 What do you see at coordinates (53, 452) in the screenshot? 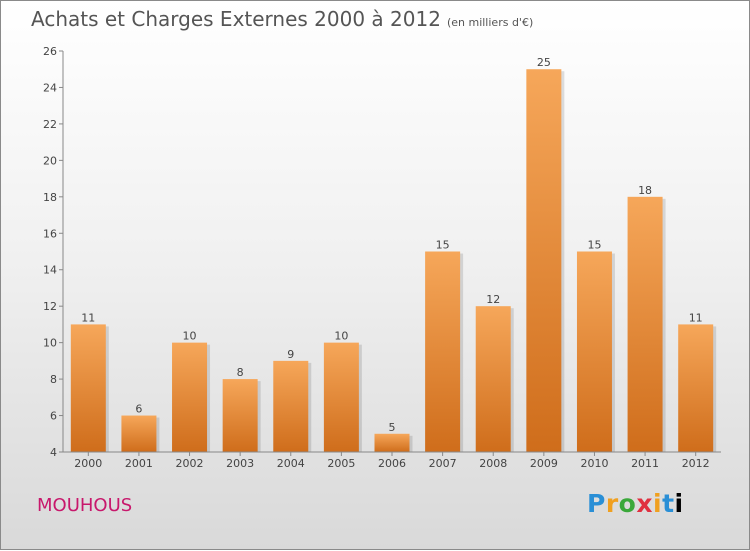
I see `y-tick-label: 4` at bounding box center [53, 452].